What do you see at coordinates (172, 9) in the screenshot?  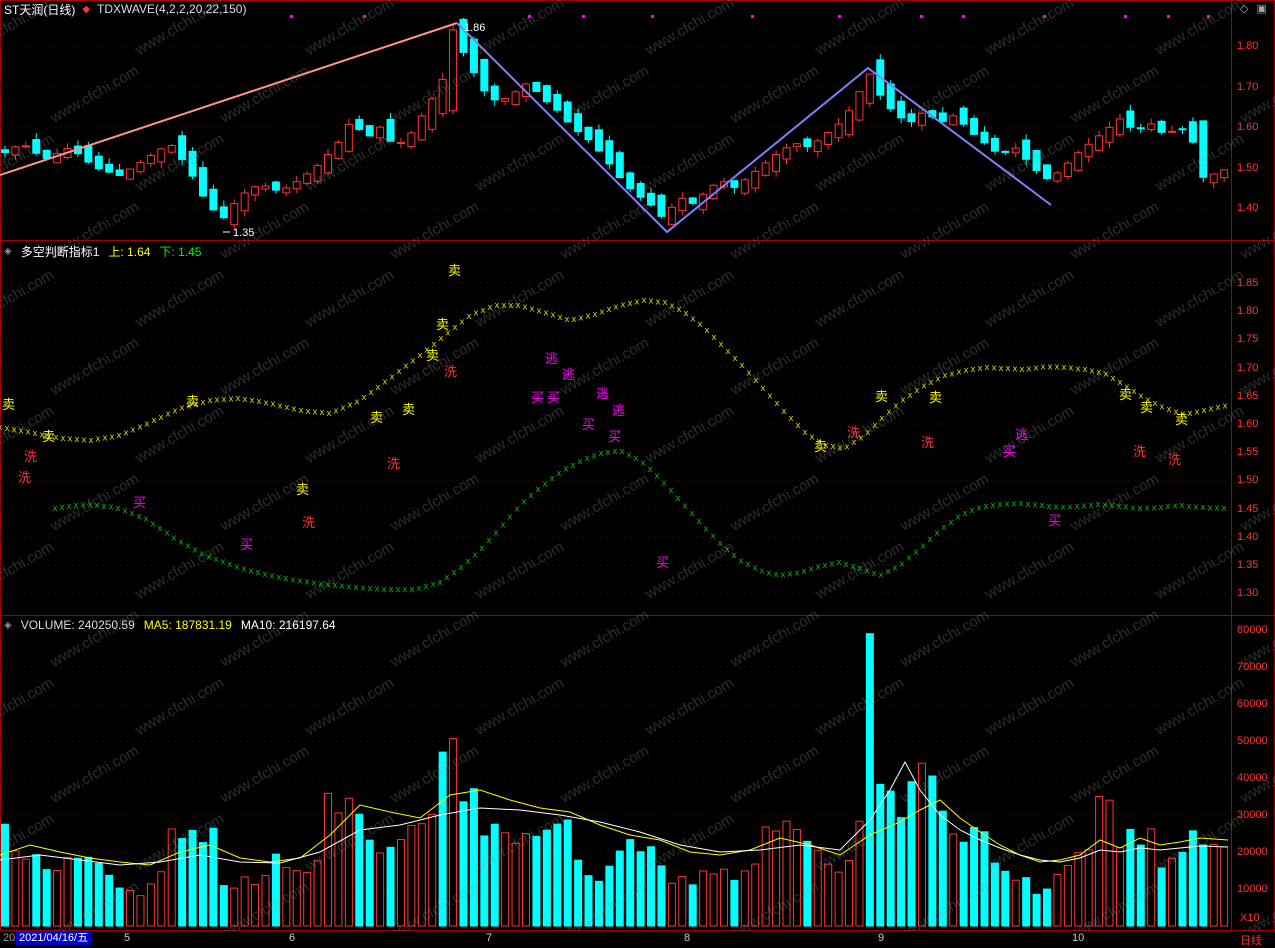 I see `main-indicator-name: TDXWAVE(4,2,2,20,22,150)` at bounding box center [172, 9].